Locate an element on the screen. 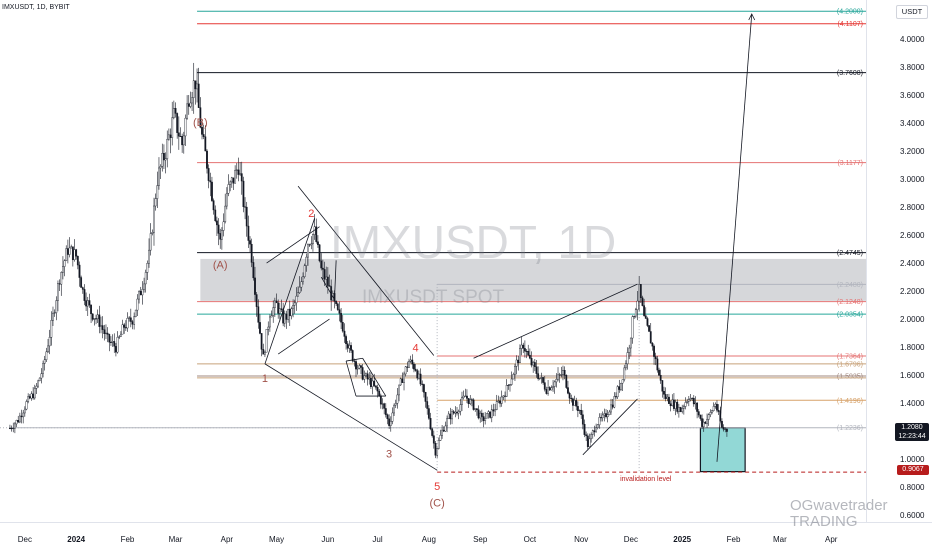 The height and width of the screenshot is (550, 932). time-tick-label: Mar is located at coordinates (780, 539).